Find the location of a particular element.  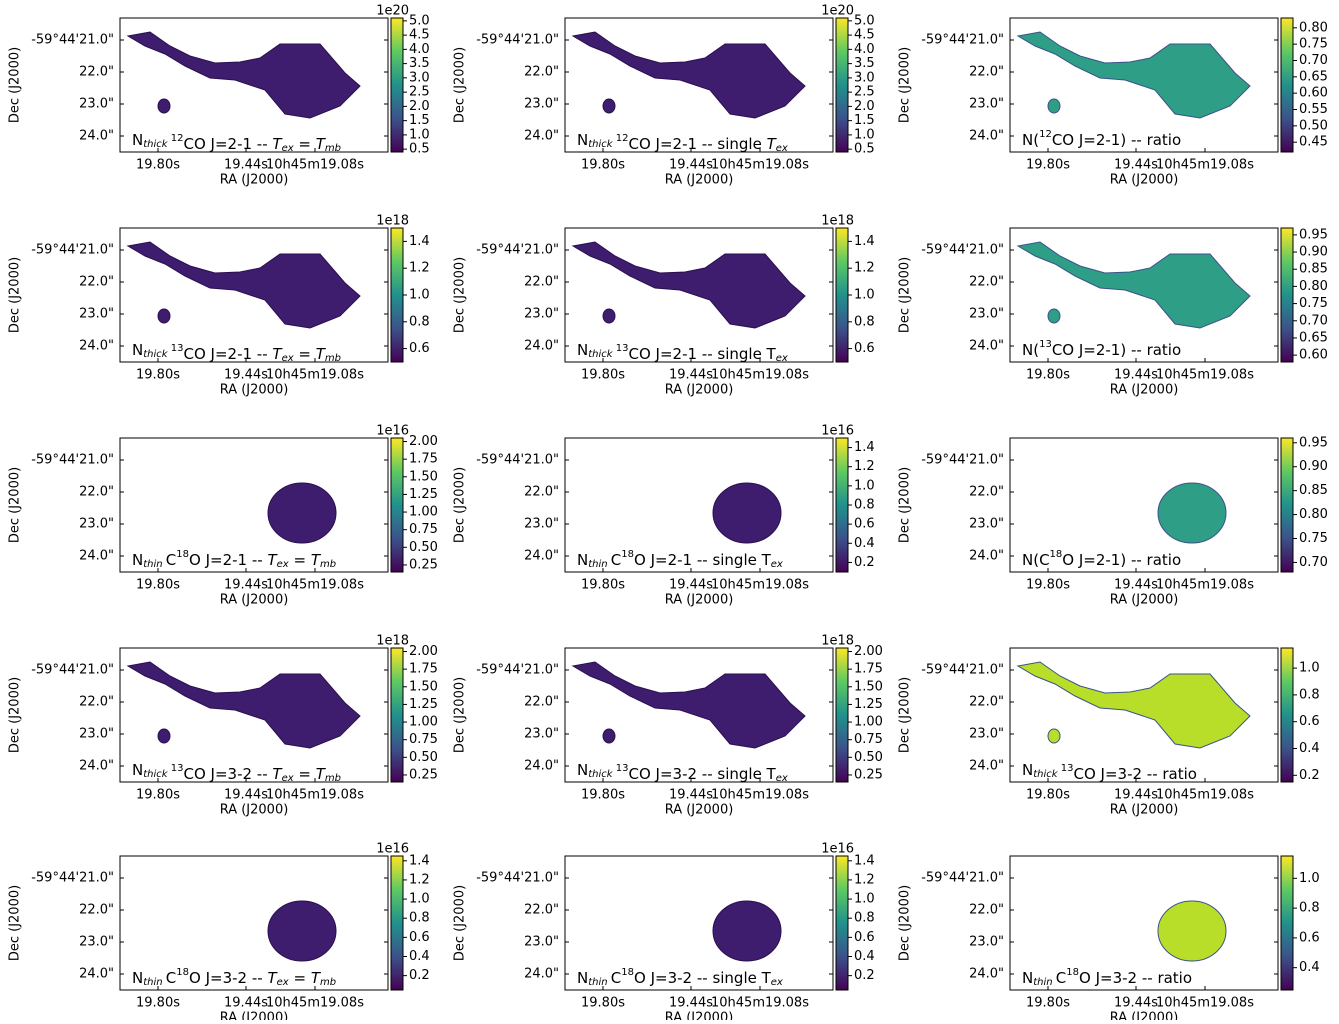

title-part: N is located at coordinates (1027, 978).